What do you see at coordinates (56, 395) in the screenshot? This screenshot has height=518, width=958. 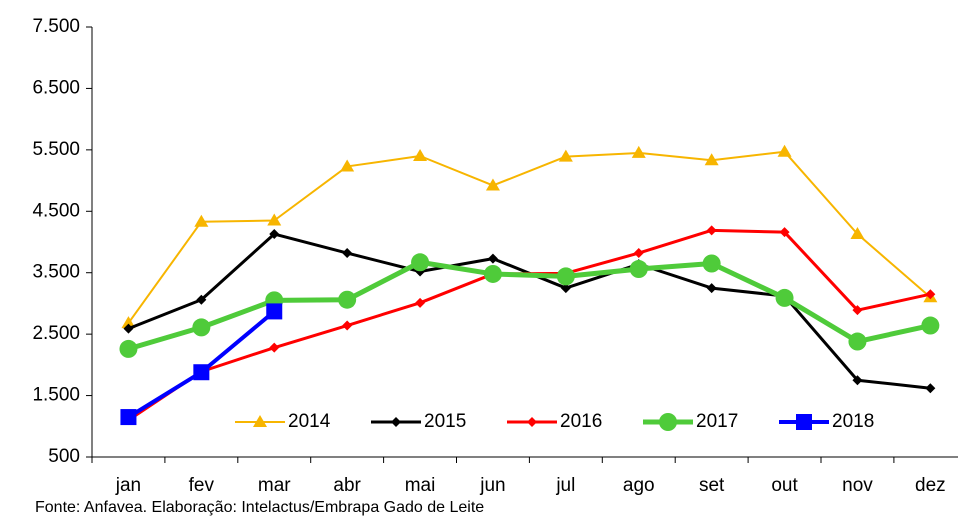 I see `y-tick-label: 1.500` at bounding box center [56, 395].